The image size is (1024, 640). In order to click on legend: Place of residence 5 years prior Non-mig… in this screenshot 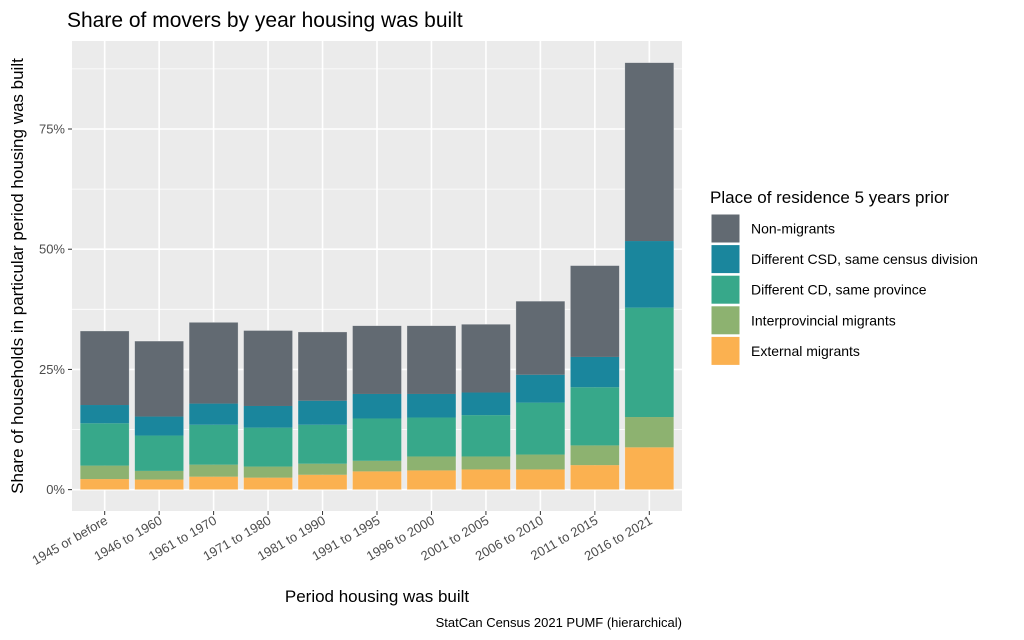, I will do `click(844, 277)`.